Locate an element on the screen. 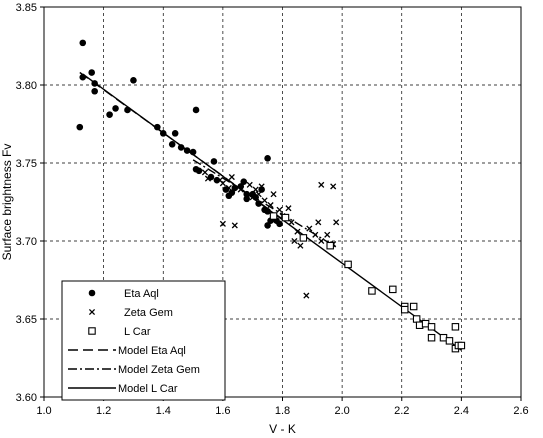  x-tick-label: 1.2 is located at coordinates (103, 411).